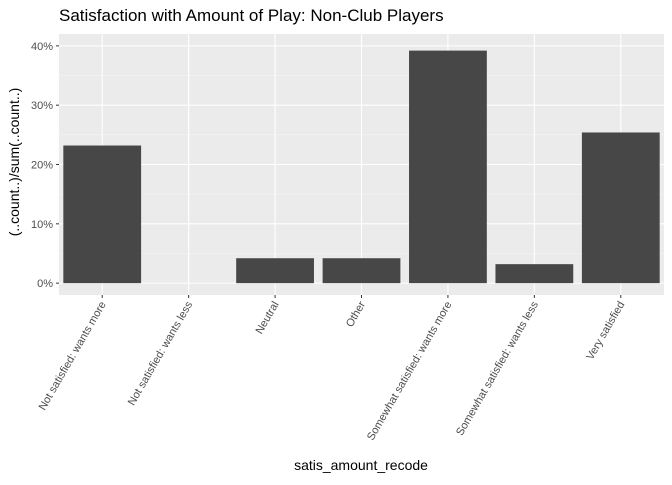 The width and height of the screenshot is (672, 485). I want to click on x-tick-label: Very satisfied, so click(605, 331).